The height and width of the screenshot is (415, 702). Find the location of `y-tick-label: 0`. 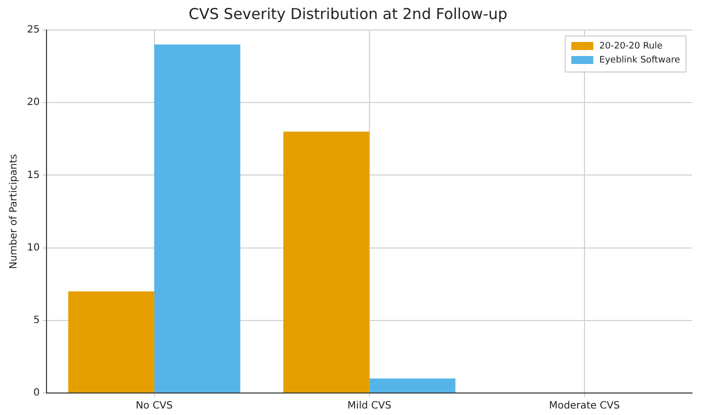

y-tick-label: 0 is located at coordinates (36, 393).